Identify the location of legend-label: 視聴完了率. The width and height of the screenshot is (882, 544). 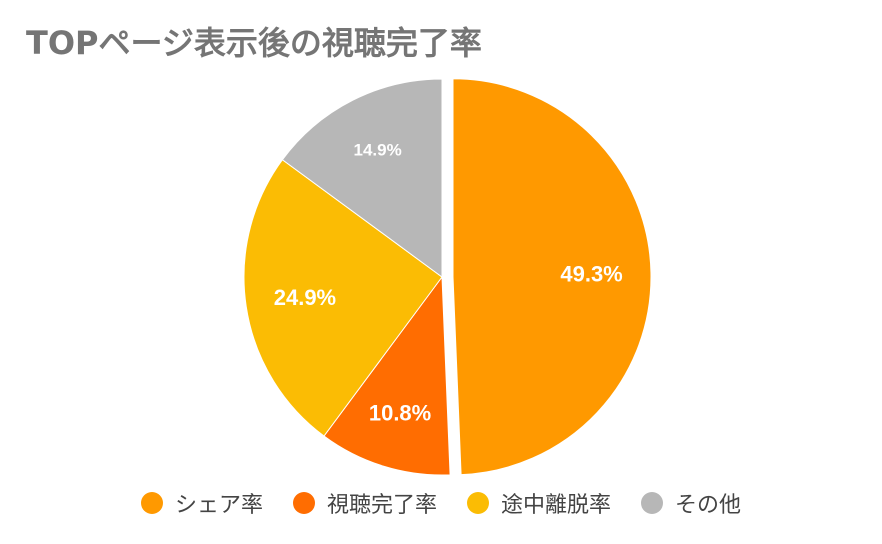
(381, 505).